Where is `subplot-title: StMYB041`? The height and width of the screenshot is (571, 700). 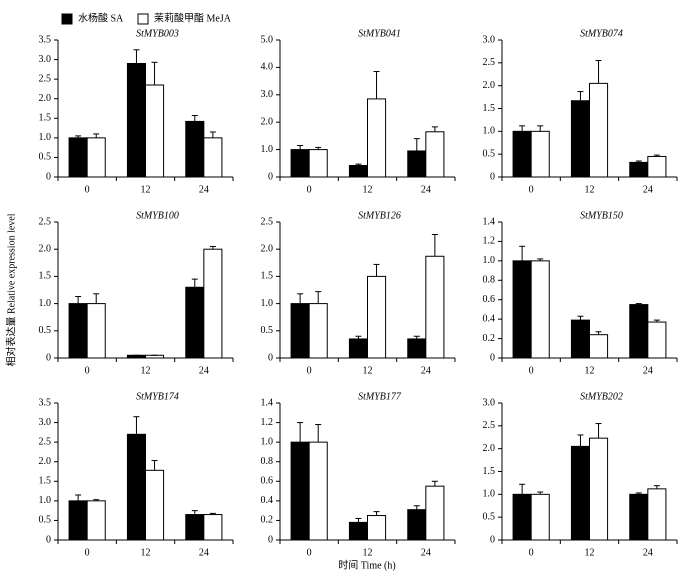
subplot-title: StMYB041 is located at coordinates (379, 33).